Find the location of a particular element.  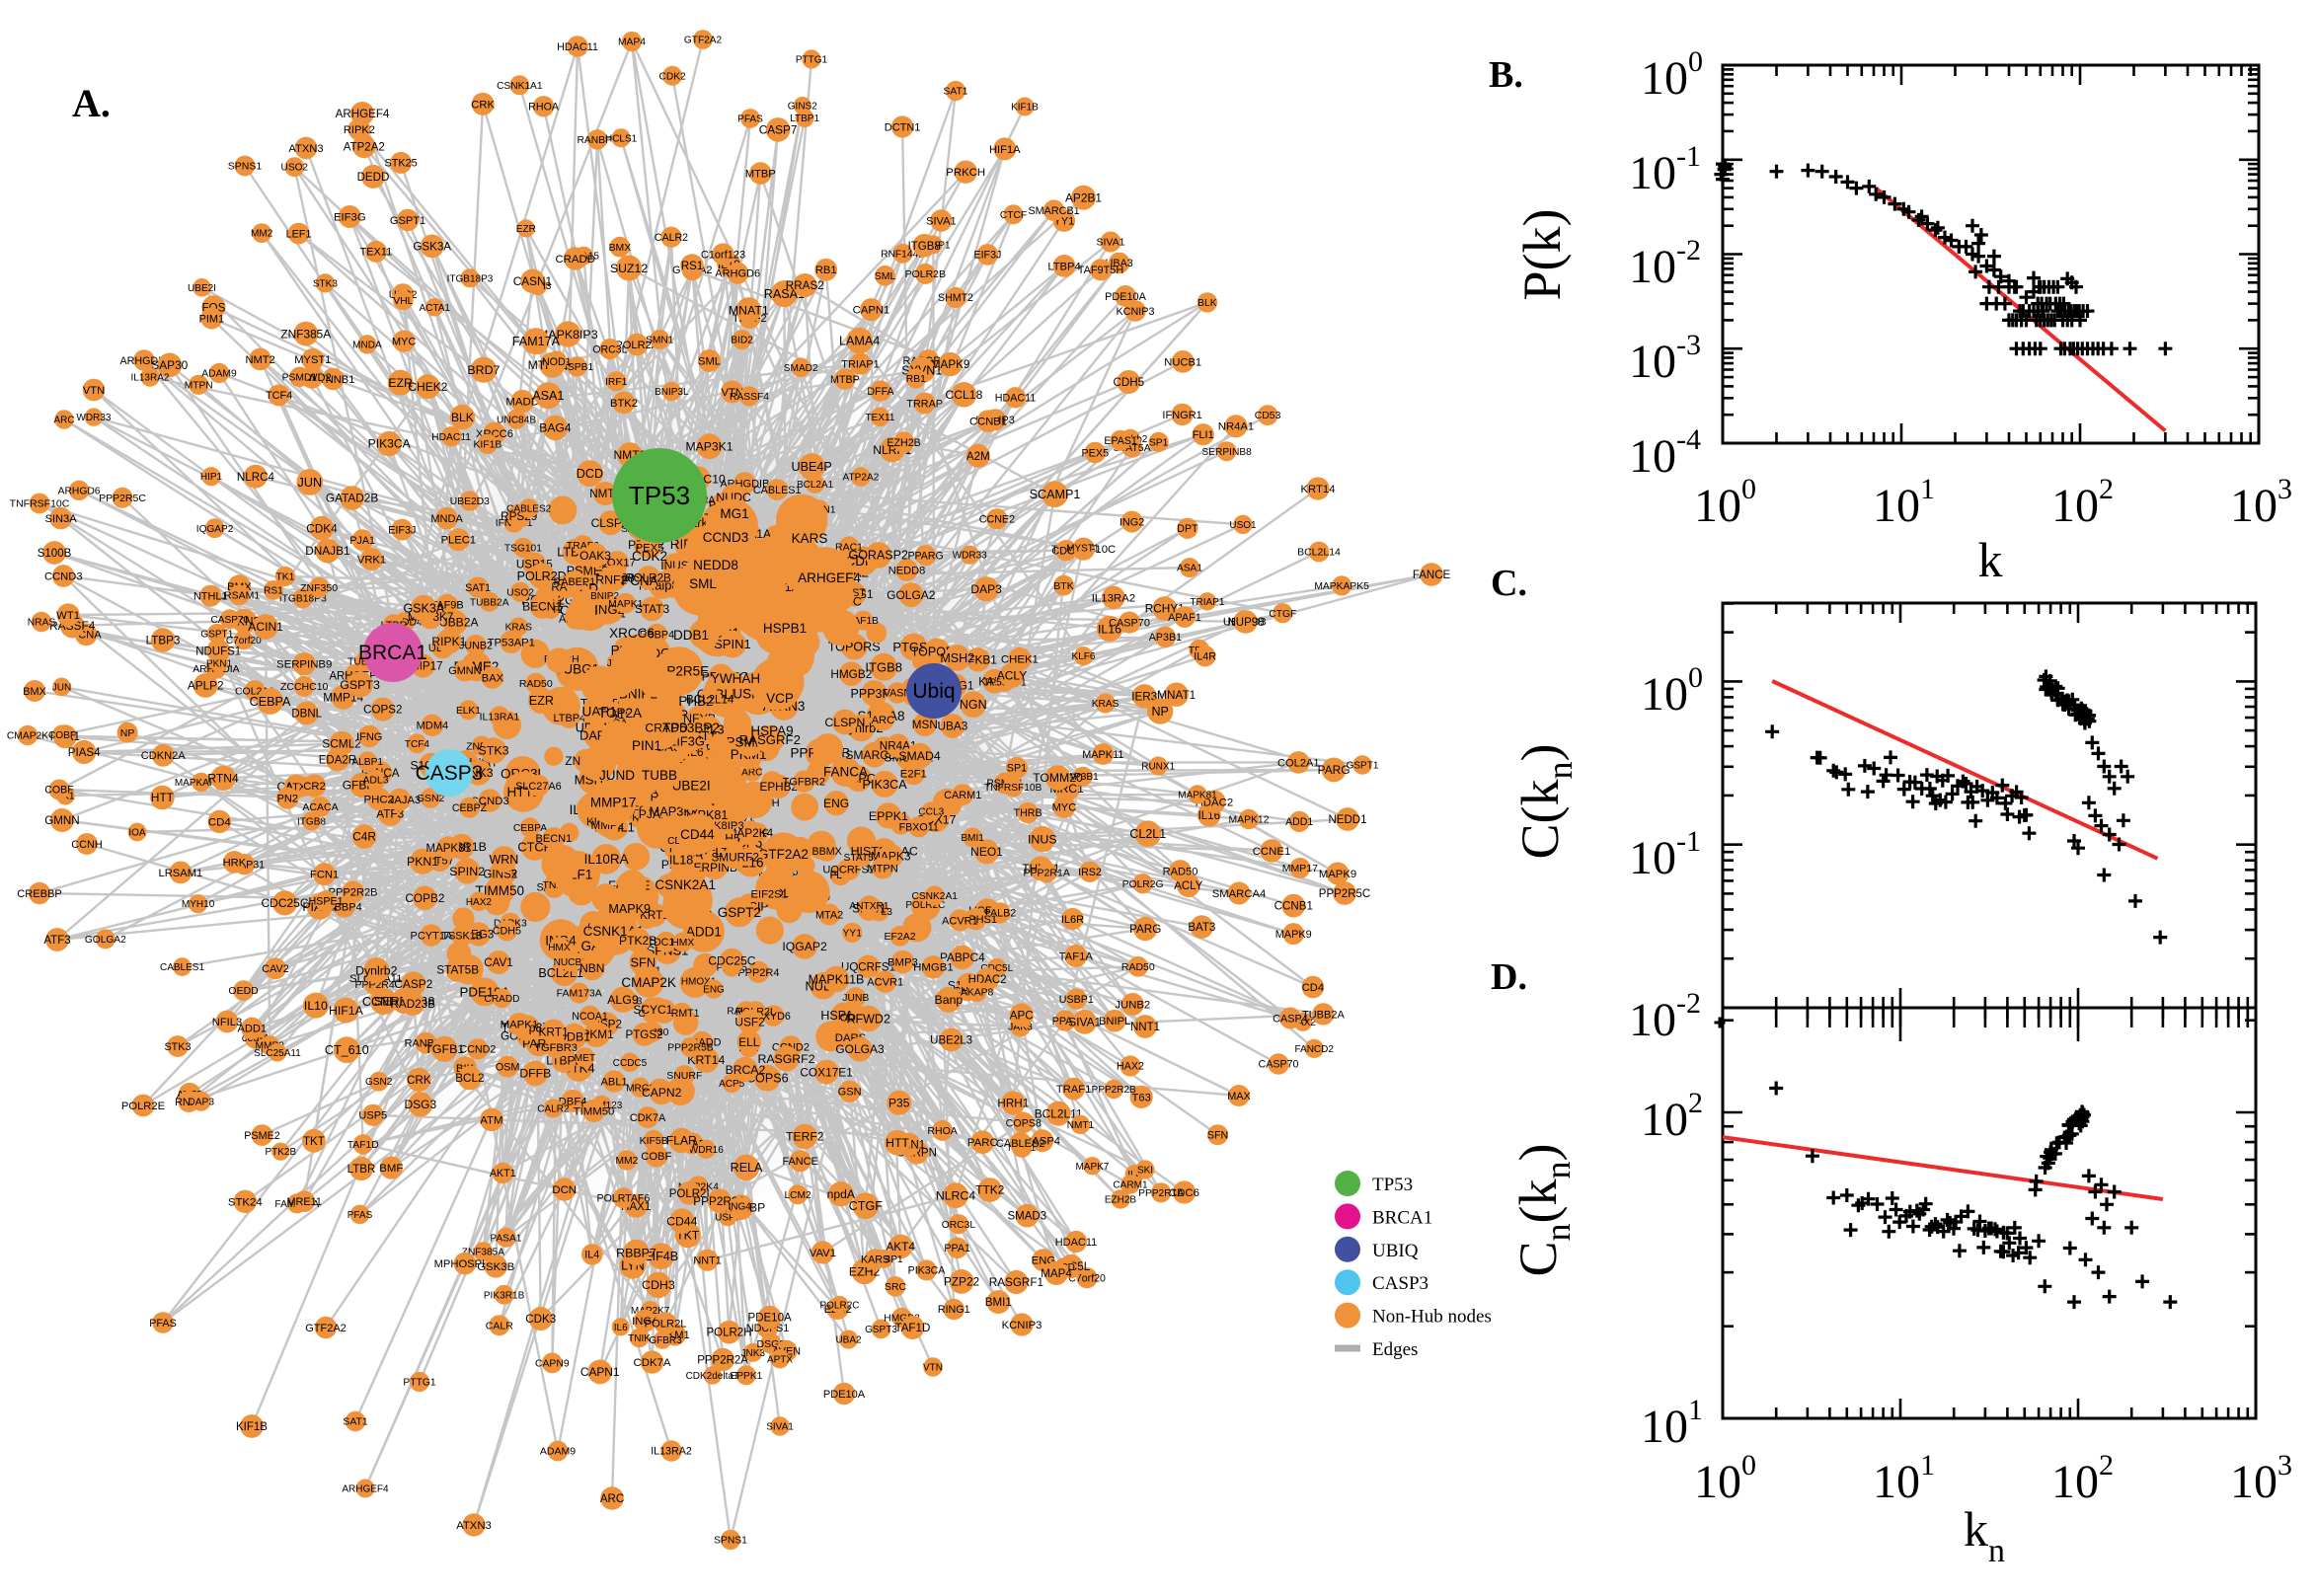

svg-text: CCNE2 is located at coordinates (997, 520).